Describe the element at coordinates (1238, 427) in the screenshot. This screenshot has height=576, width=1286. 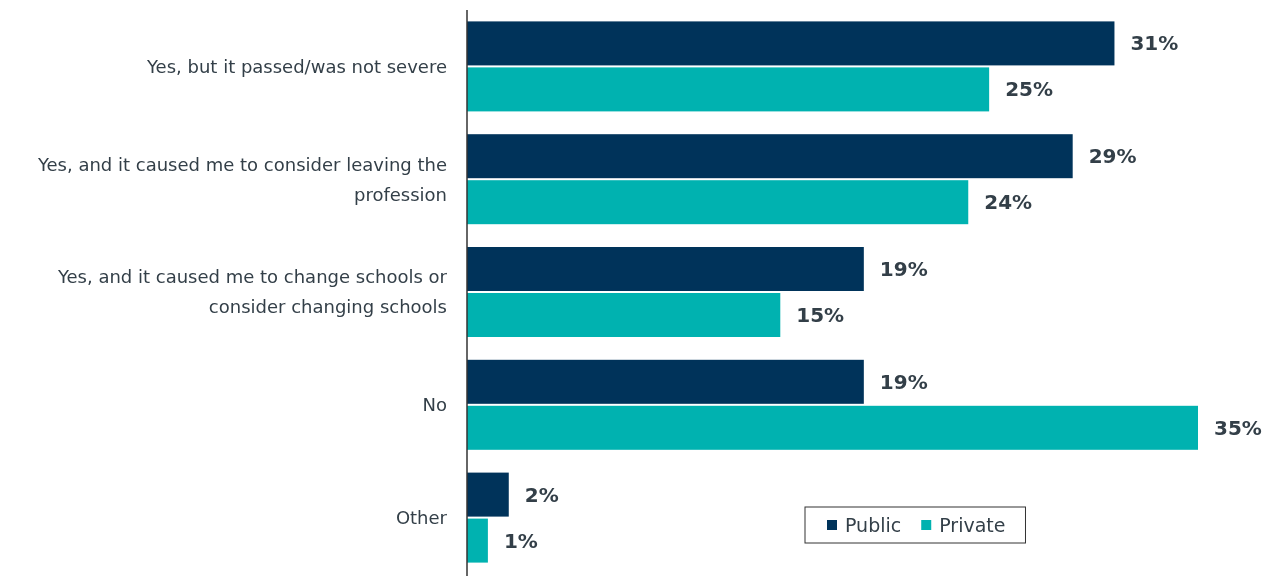
I see `data-label: 35%` at that location.